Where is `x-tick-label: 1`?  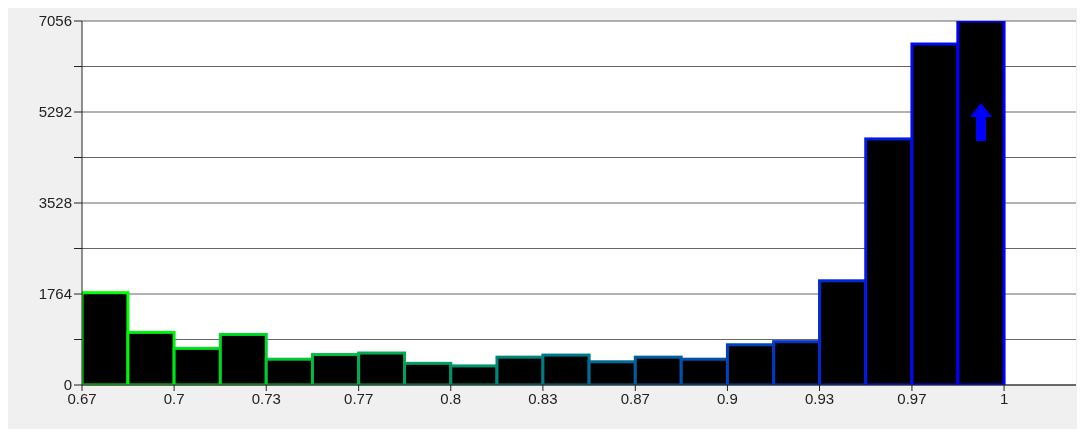 x-tick-label: 1 is located at coordinates (1004, 398).